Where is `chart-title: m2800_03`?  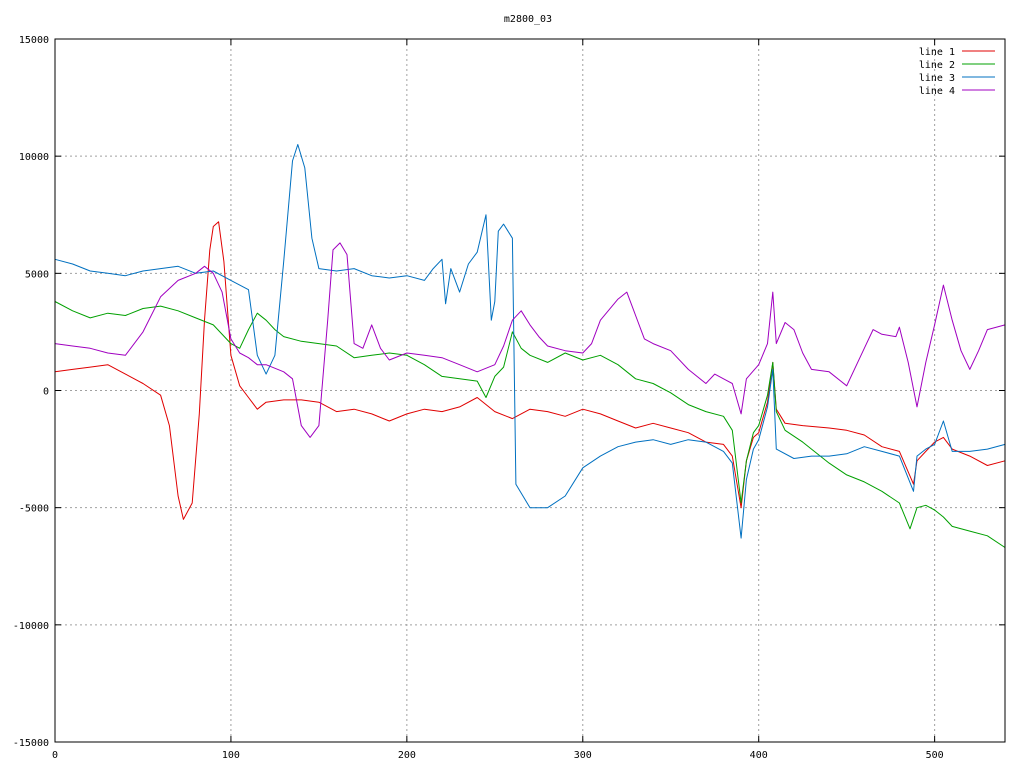
chart-title: m2800_03 is located at coordinates (528, 19).